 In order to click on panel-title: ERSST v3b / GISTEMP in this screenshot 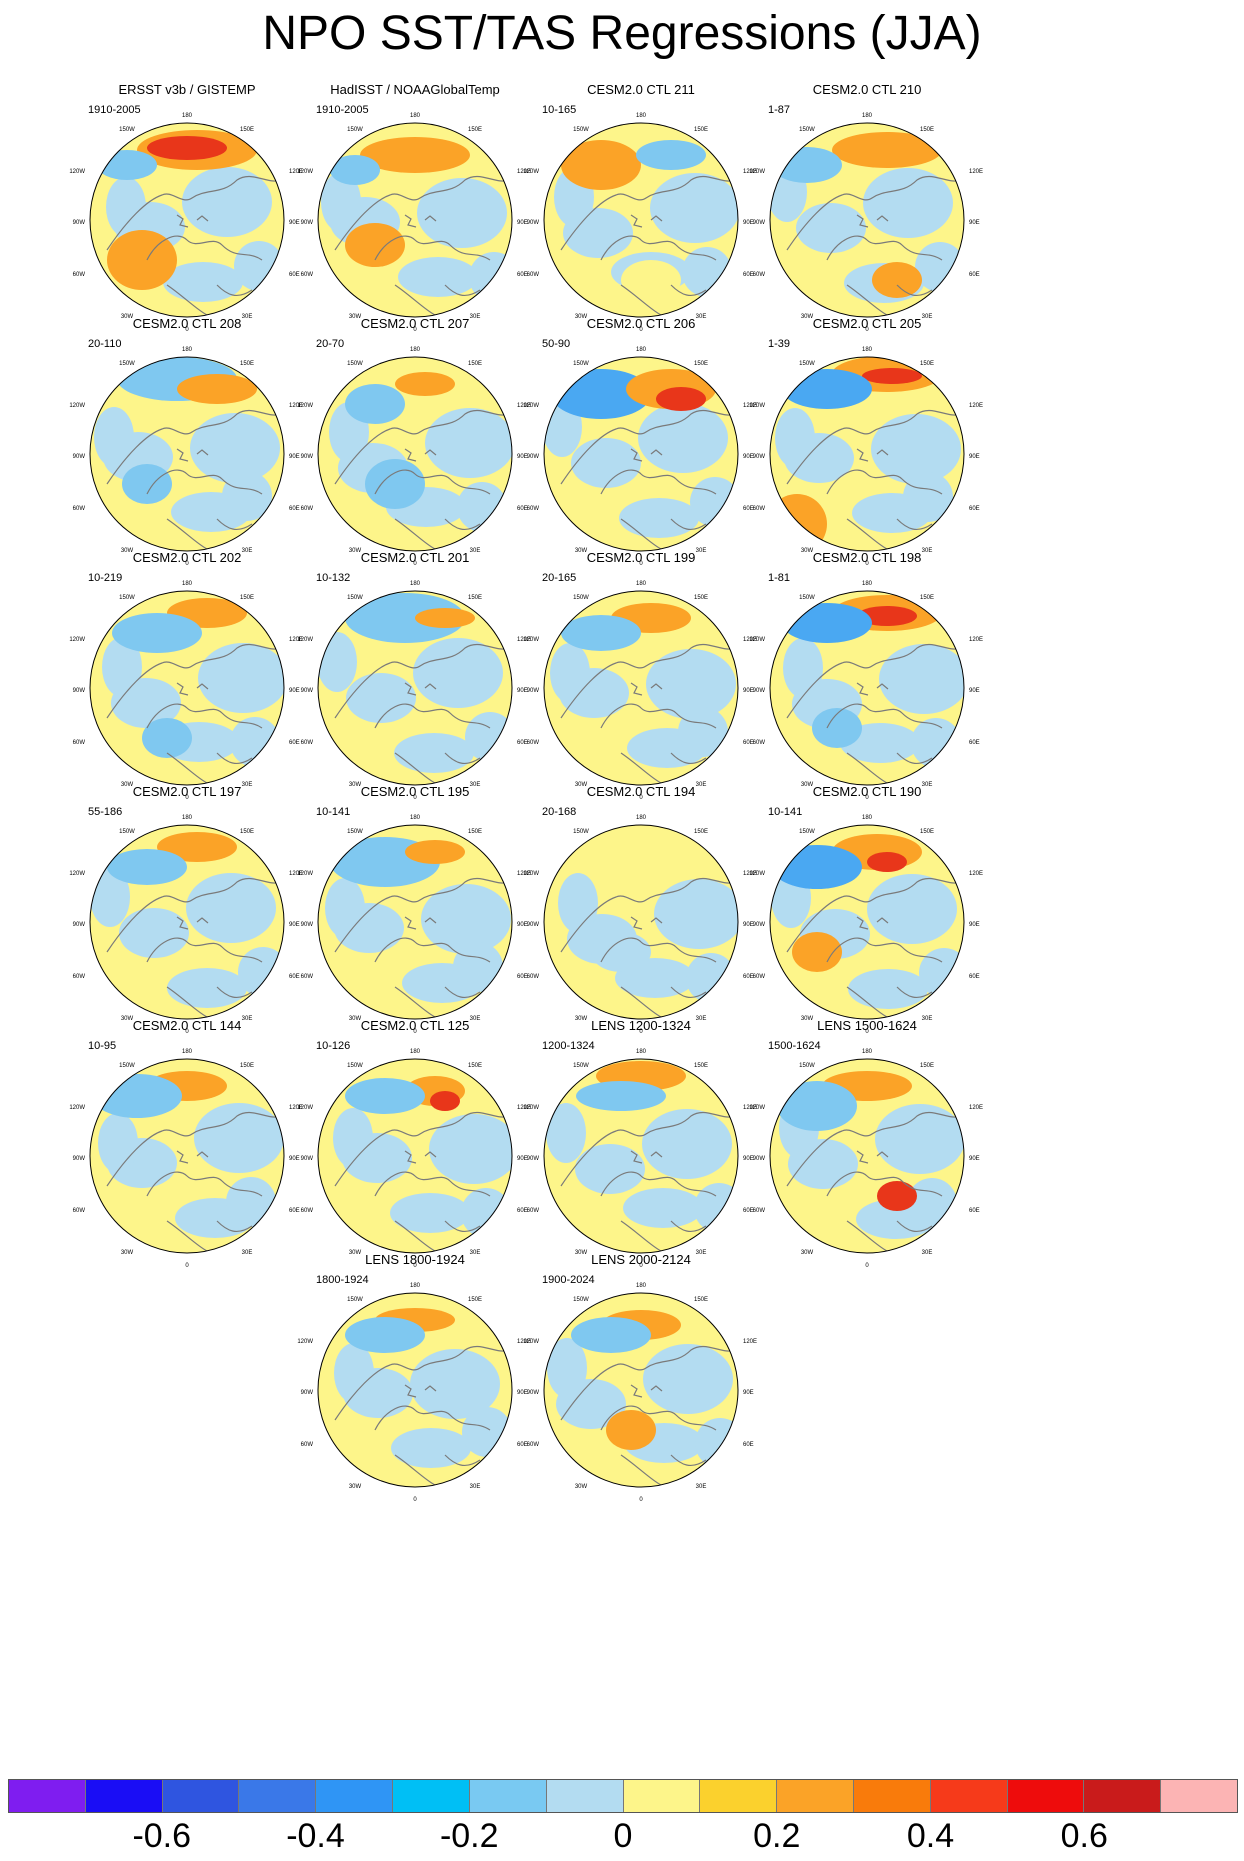, I will do `click(187, 89)`.